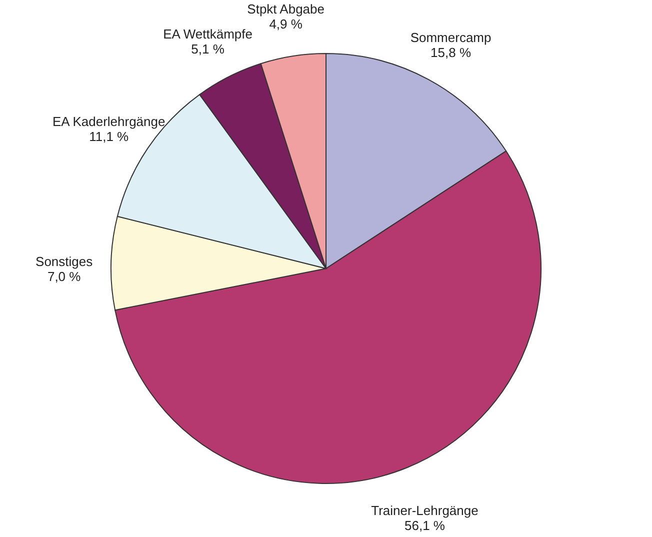 Image resolution: width=652 pixels, height=537 pixels. Describe the element at coordinates (65, 261) in the screenshot. I see `slice-label: Sonstiges` at that location.